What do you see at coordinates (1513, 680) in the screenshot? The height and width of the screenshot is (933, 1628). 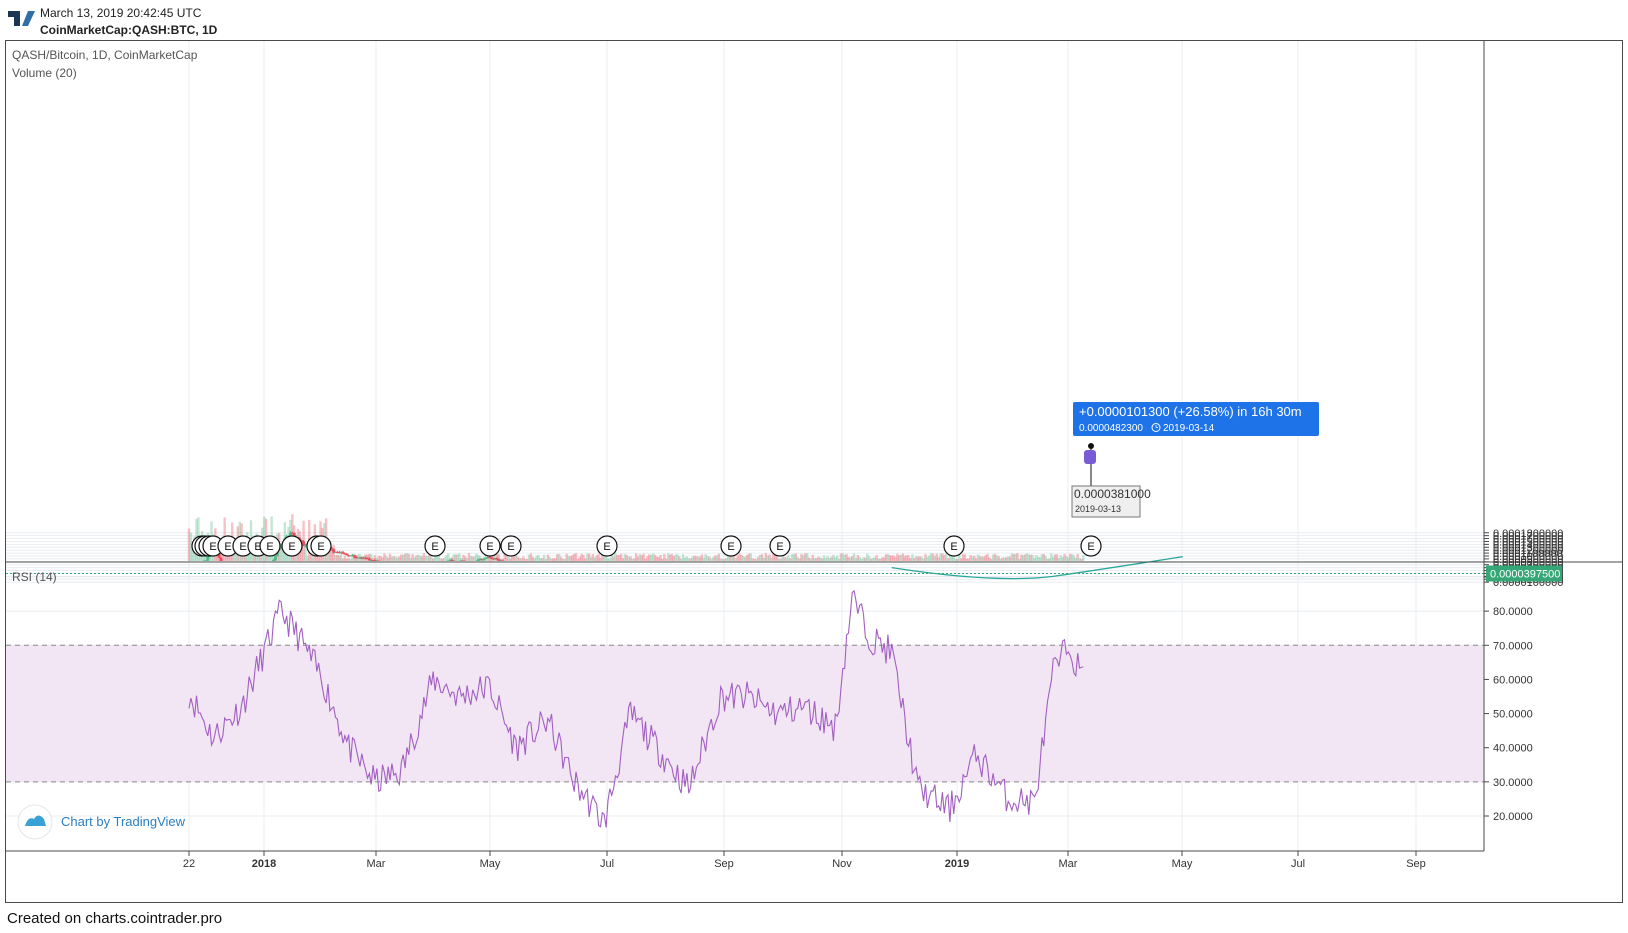 I see `rsi-tick-label: 60.0000` at bounding box center [1513, 680].